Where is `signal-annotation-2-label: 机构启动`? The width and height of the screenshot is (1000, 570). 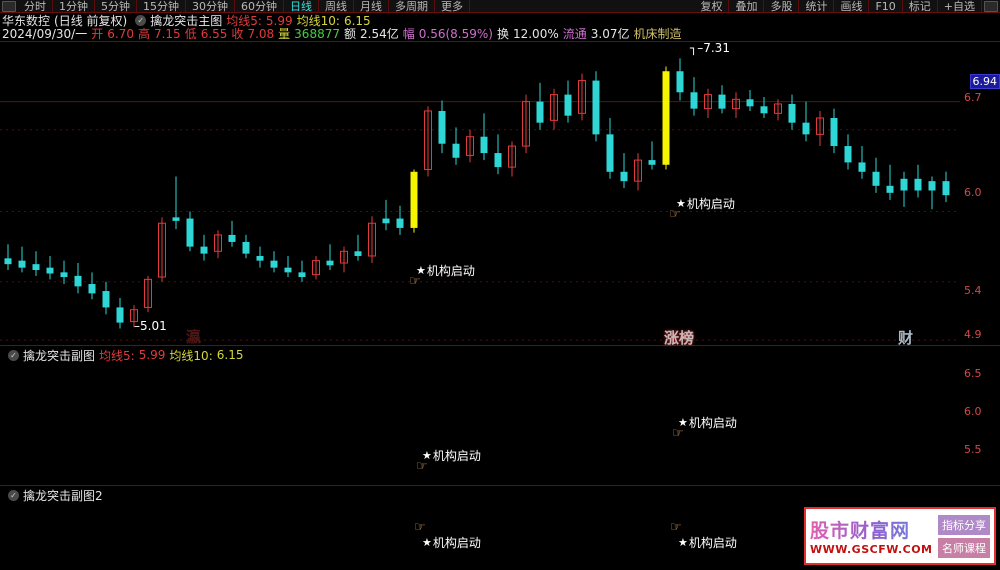 signal-annotation-2-label: 机构启动 is located at coordinates (711, 203).